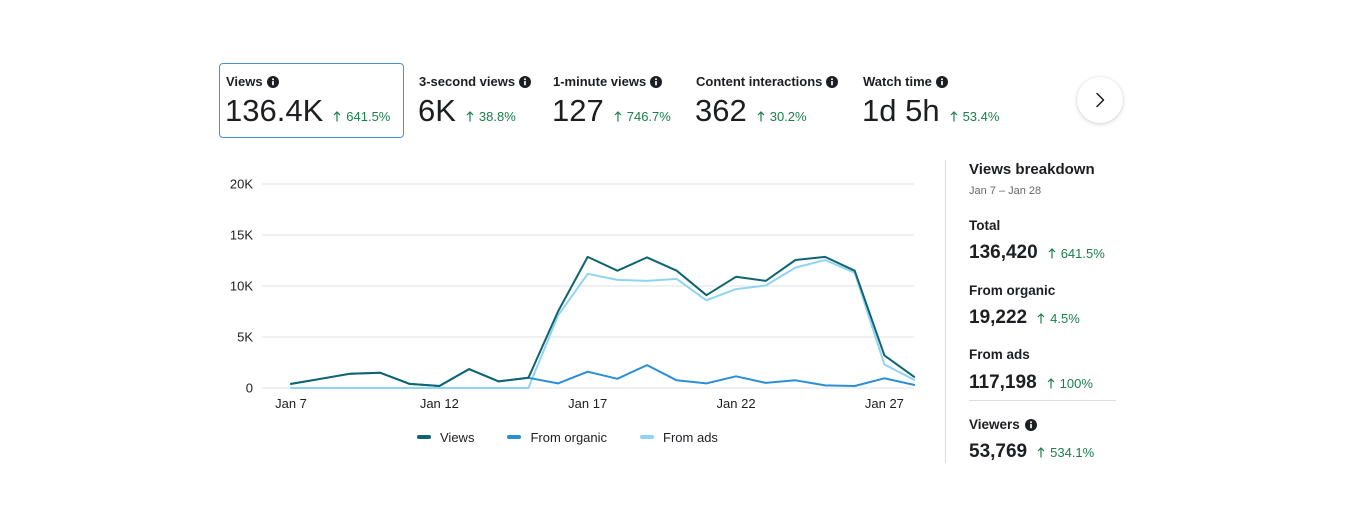 The width and height of the screenshot is (1348, 517). I want to click on metric-change: 641.5%, so click(361, 116).